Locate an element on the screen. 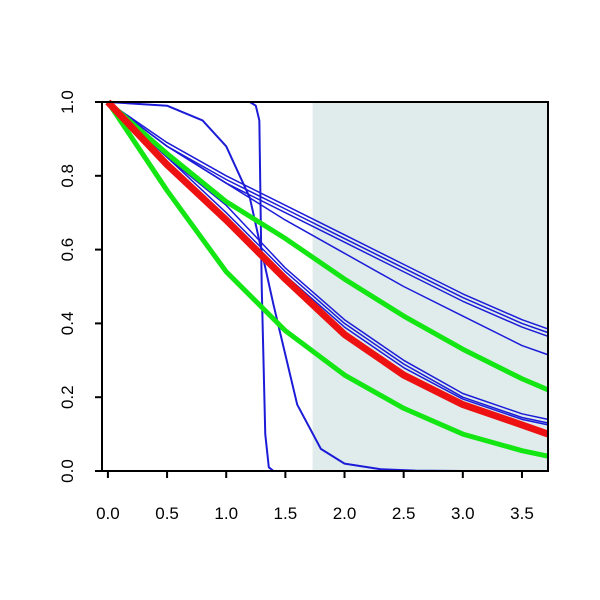 The image size is (600, 600). y-tick-label: 1.0 is located at coordinates (67, 102).